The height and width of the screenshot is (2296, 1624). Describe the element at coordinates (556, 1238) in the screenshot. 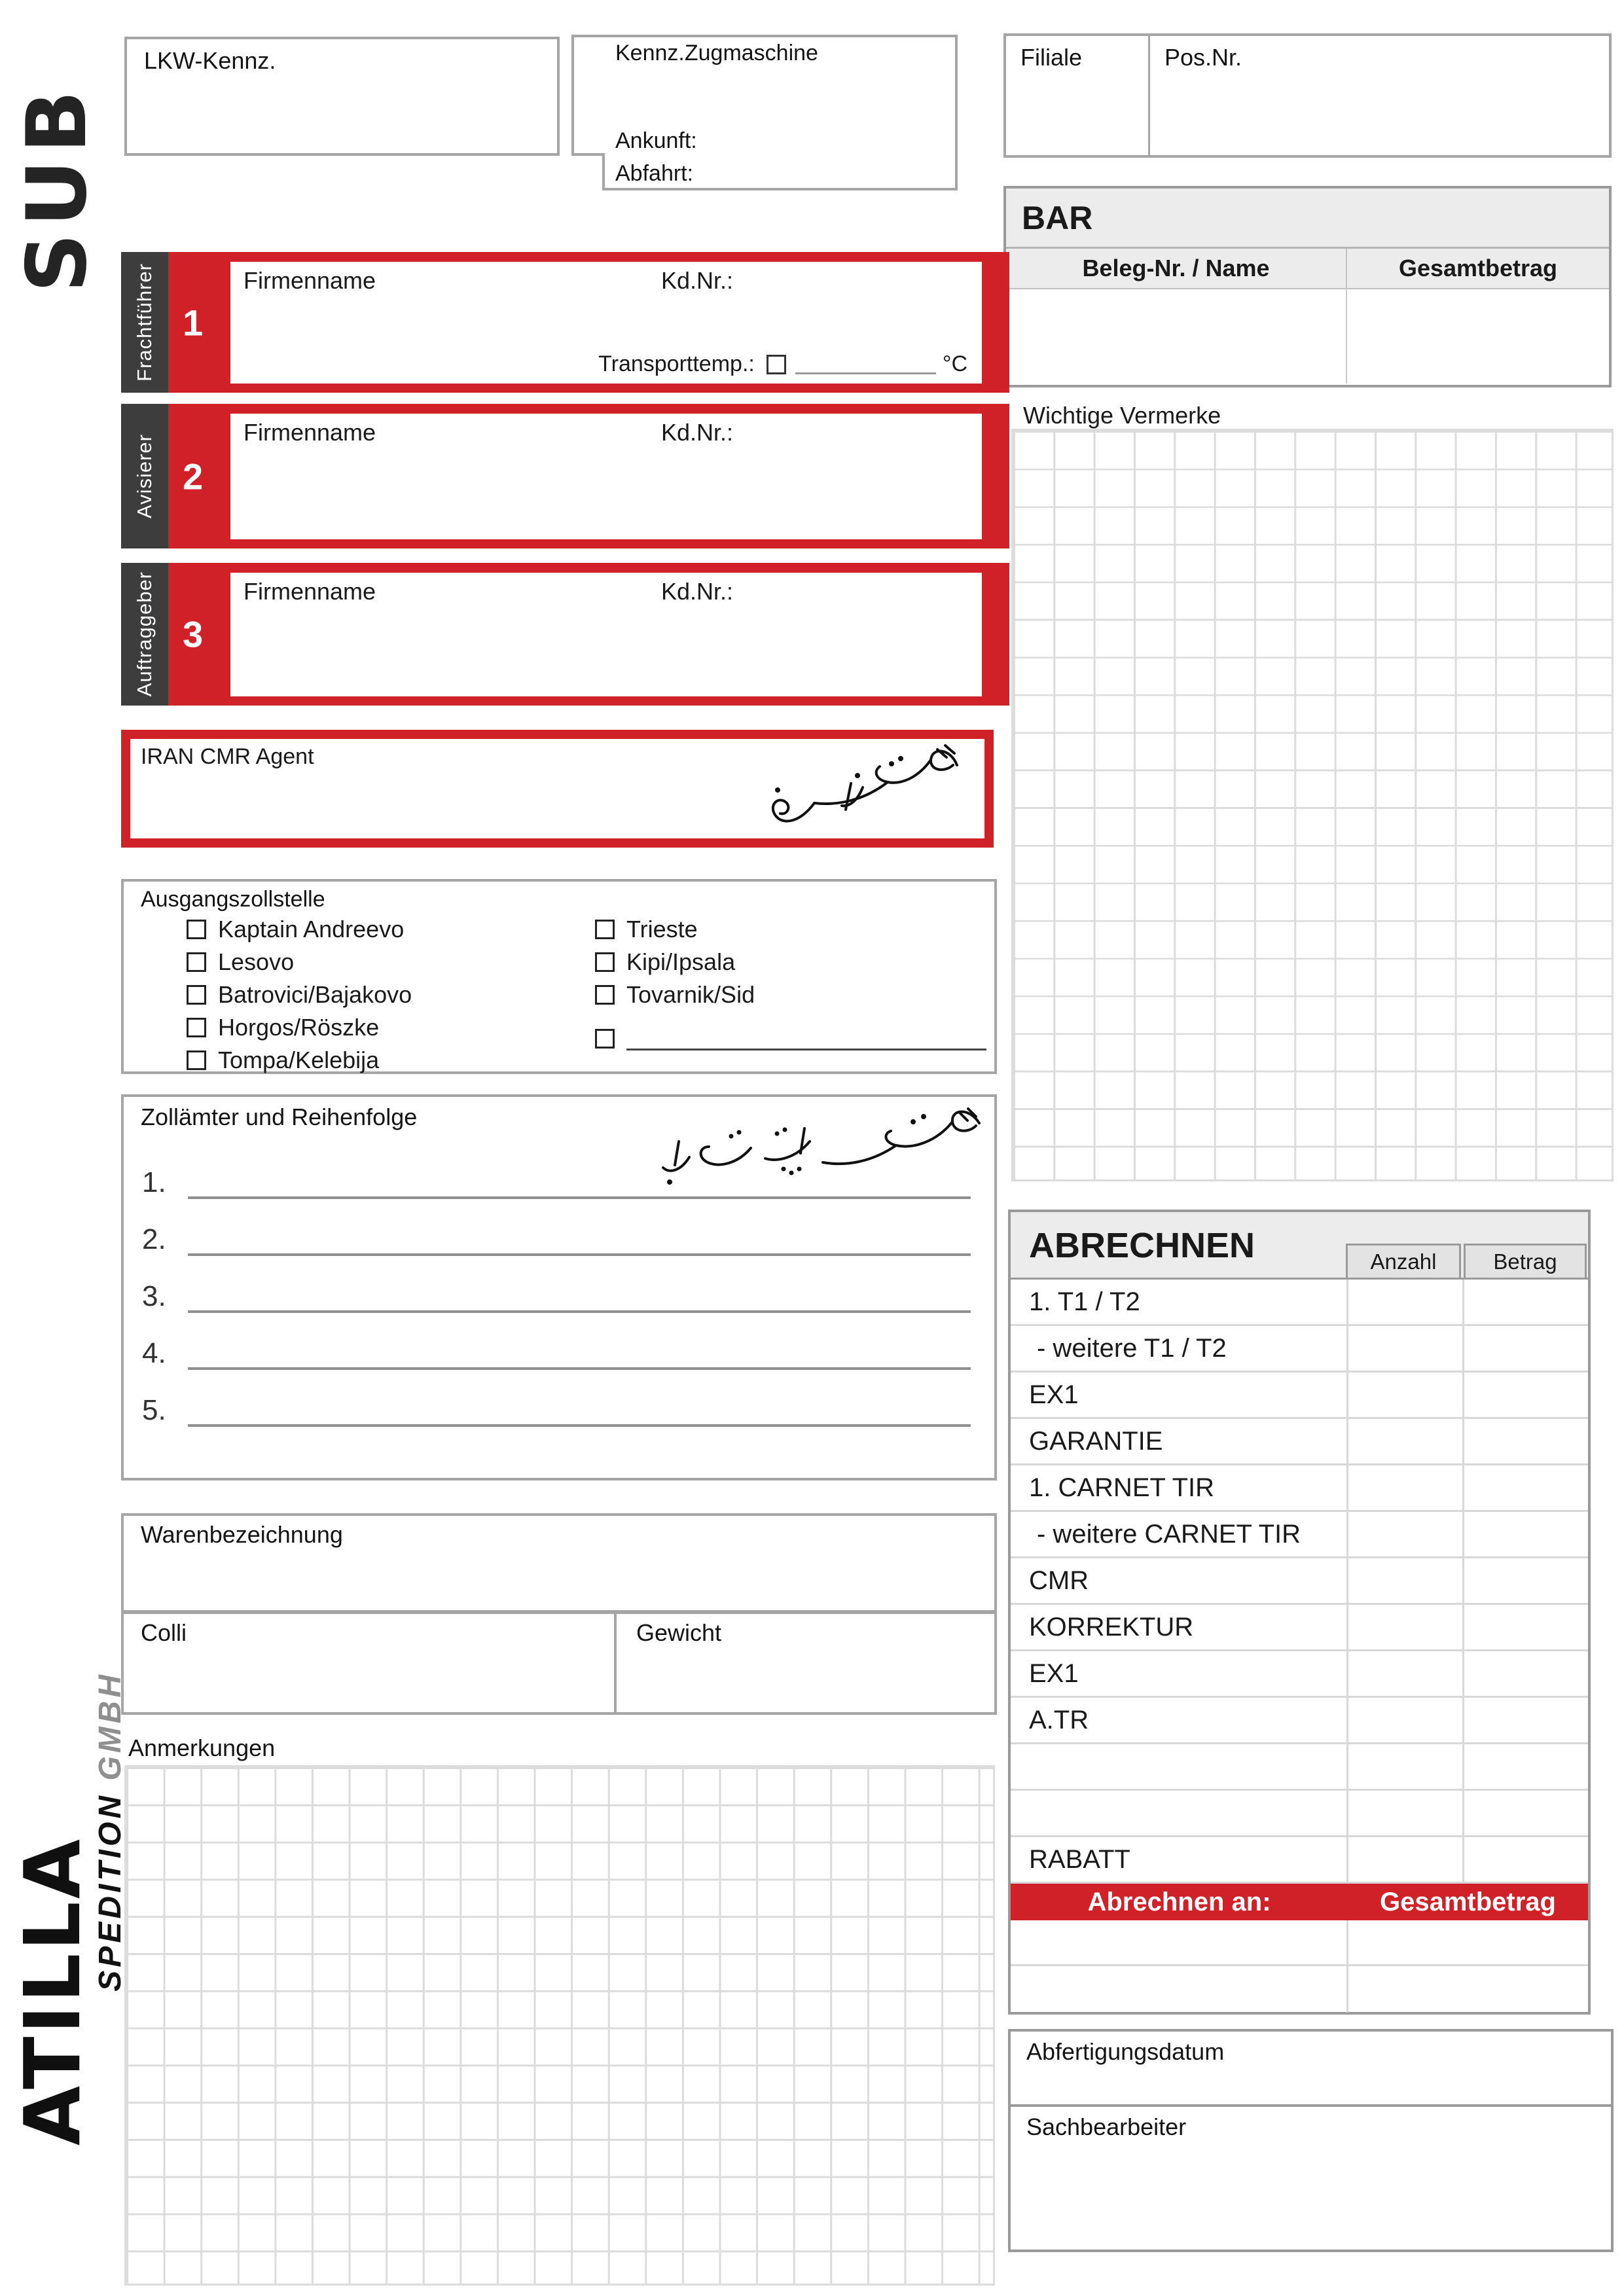

I see `customs-order-row-2: 2.` at that location.